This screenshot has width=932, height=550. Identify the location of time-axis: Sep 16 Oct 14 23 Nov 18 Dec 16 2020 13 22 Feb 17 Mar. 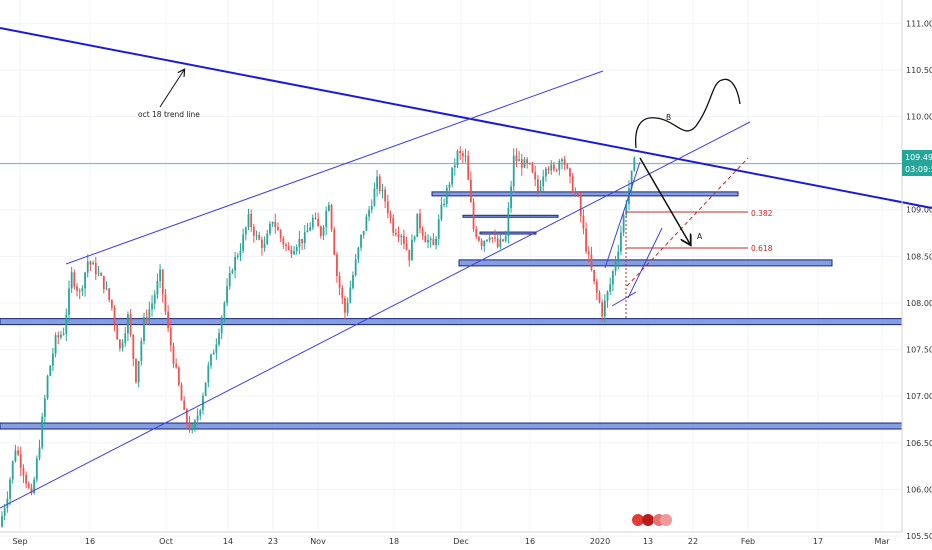
(451, 538).